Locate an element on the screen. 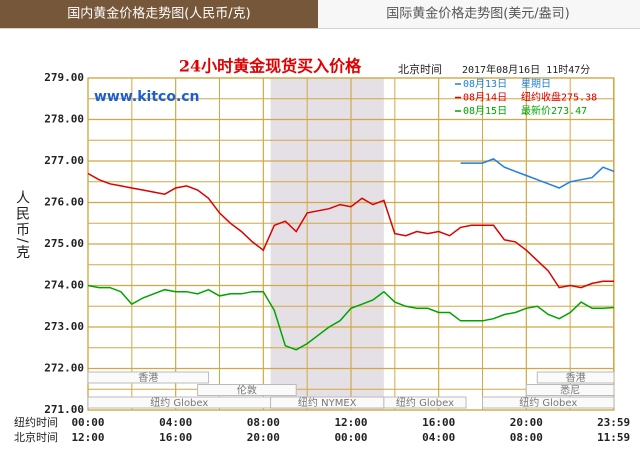  x-tick-label-beijing: 11:59 is located at coordinates (613, 437).